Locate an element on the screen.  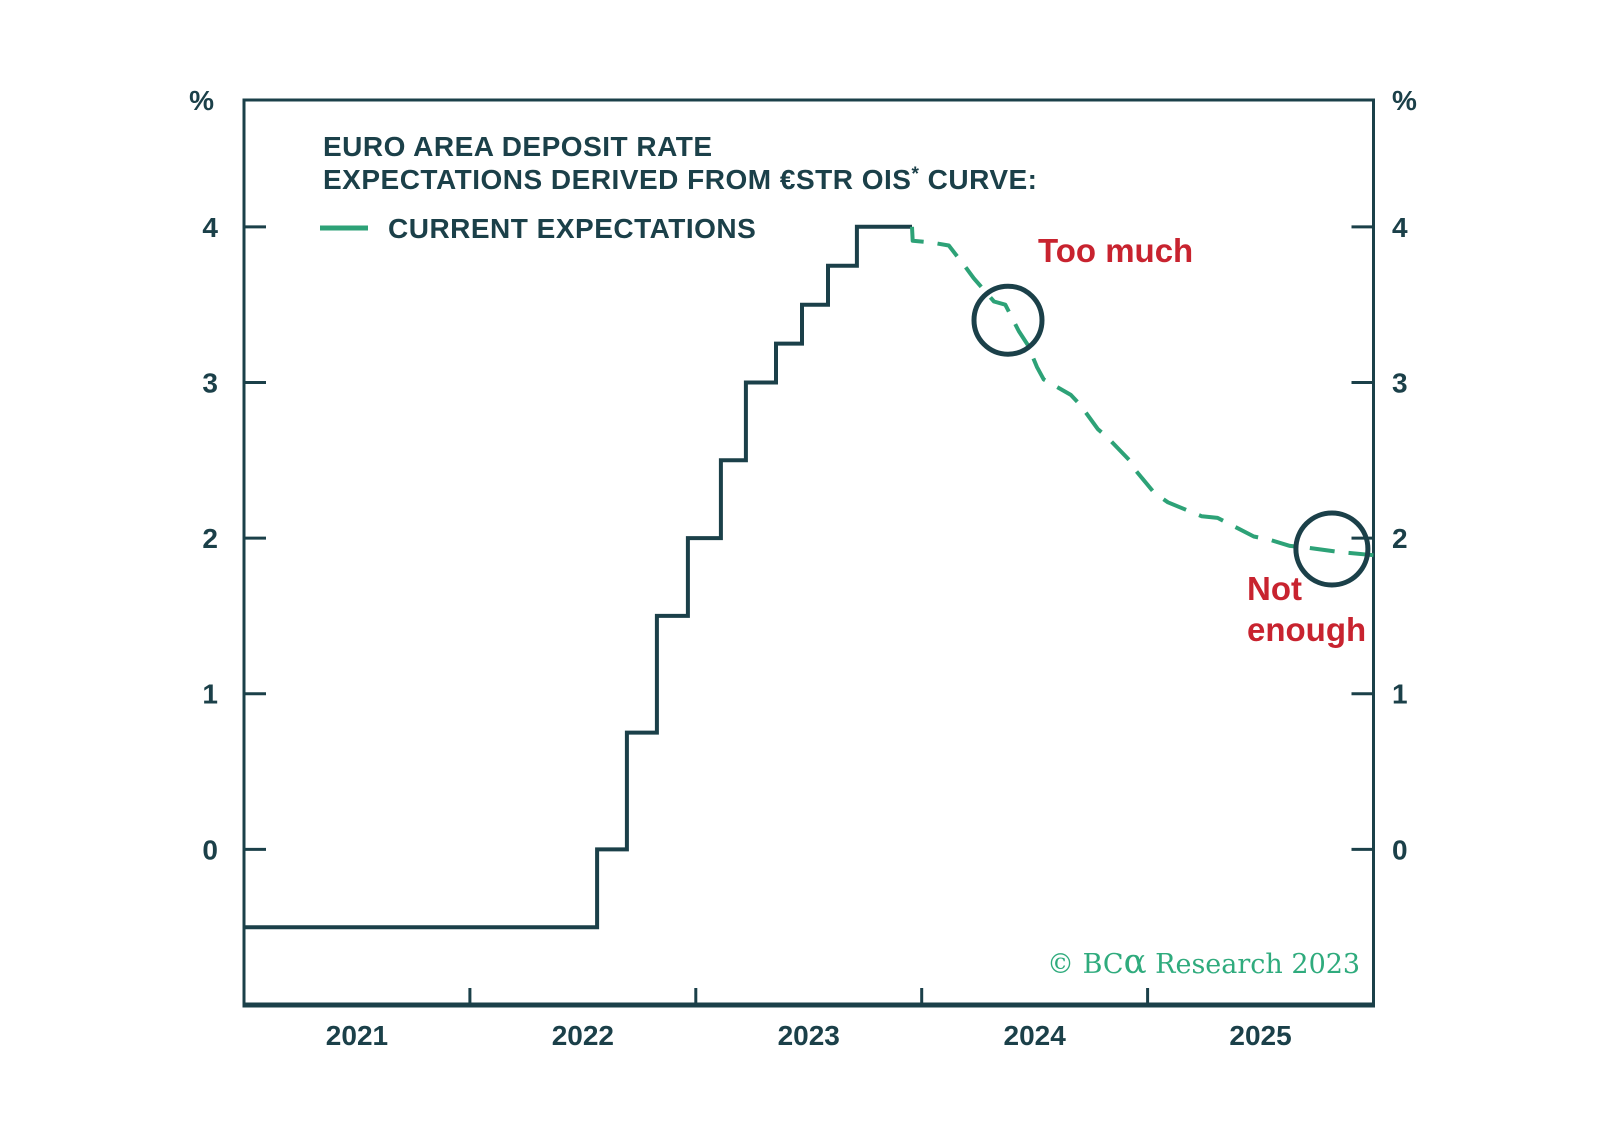
y-axis-tick-label-right: 4 is located at coordinates (1400, 227).